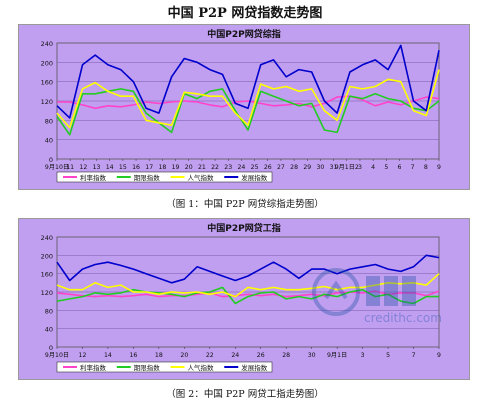 Image resolution: width=490 pixels, height=400 pixels. I want to click on x-tick-label: 29, so click(307, 167).